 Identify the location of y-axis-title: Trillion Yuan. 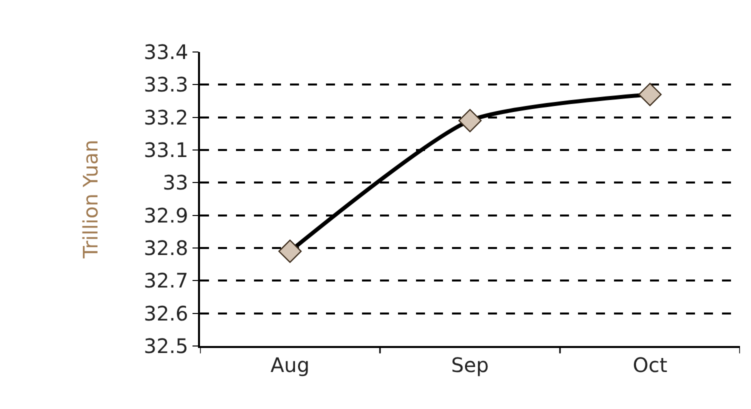
(90, 200).